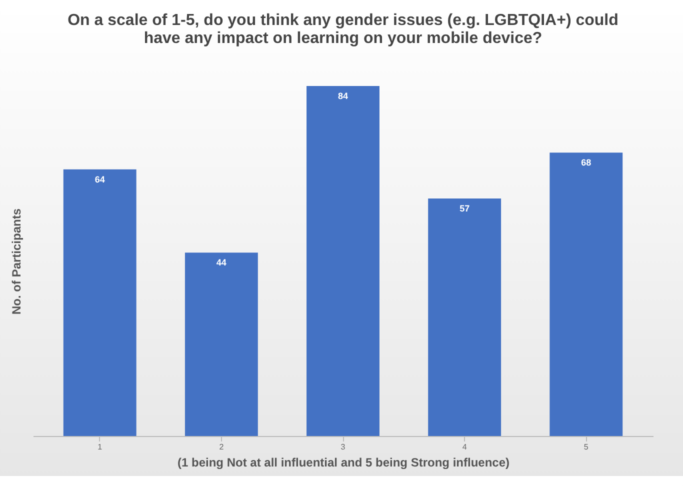 The image size is (683, 486). Describe the element at coordinates (221, 447) in the screenshot. I see `x-tick-label: 2` at that location.